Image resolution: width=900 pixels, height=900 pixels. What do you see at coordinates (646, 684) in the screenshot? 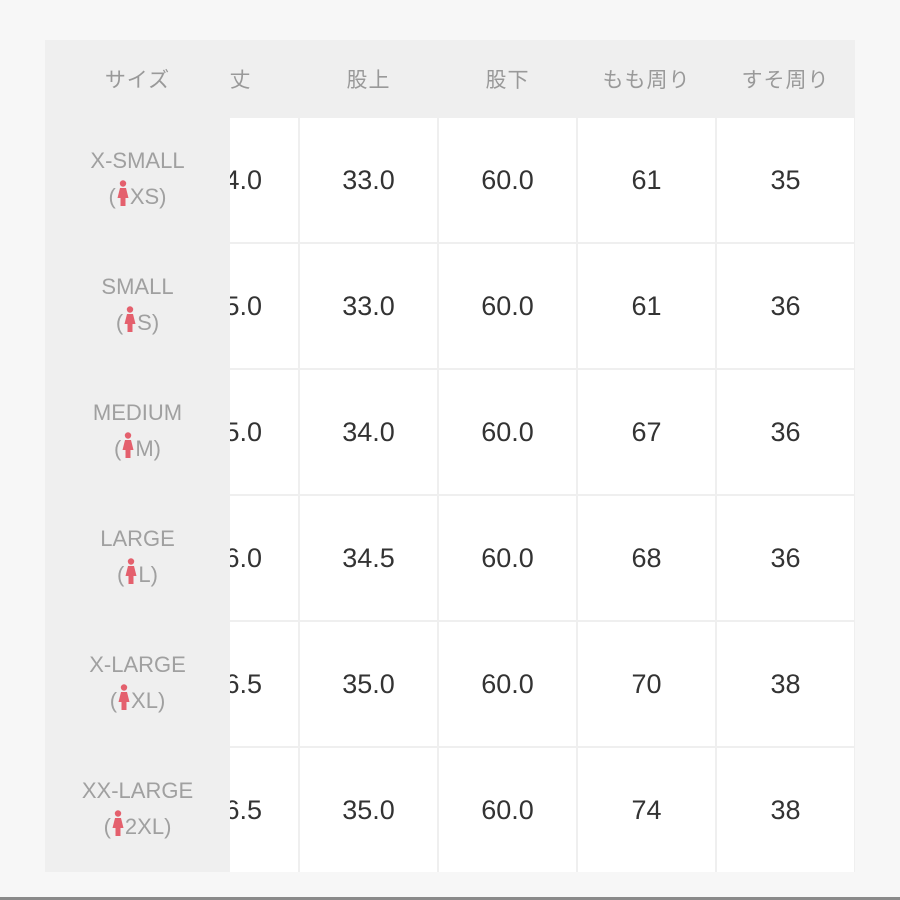
I see `table-cell: 70` at bounding box center [646, 684].